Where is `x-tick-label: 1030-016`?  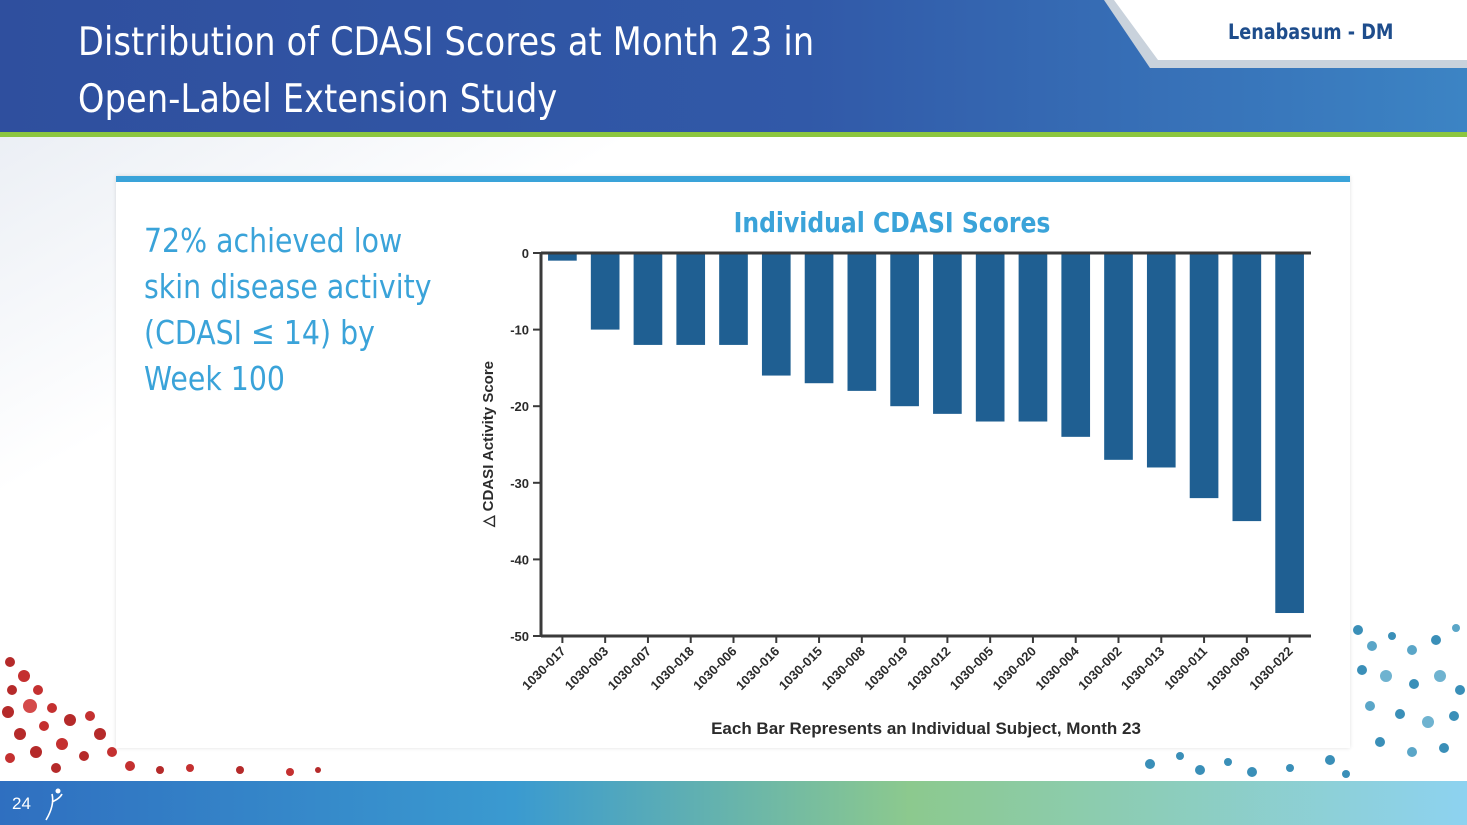 x-tick-label: 1030-016 is located at coordinates (757, 668).